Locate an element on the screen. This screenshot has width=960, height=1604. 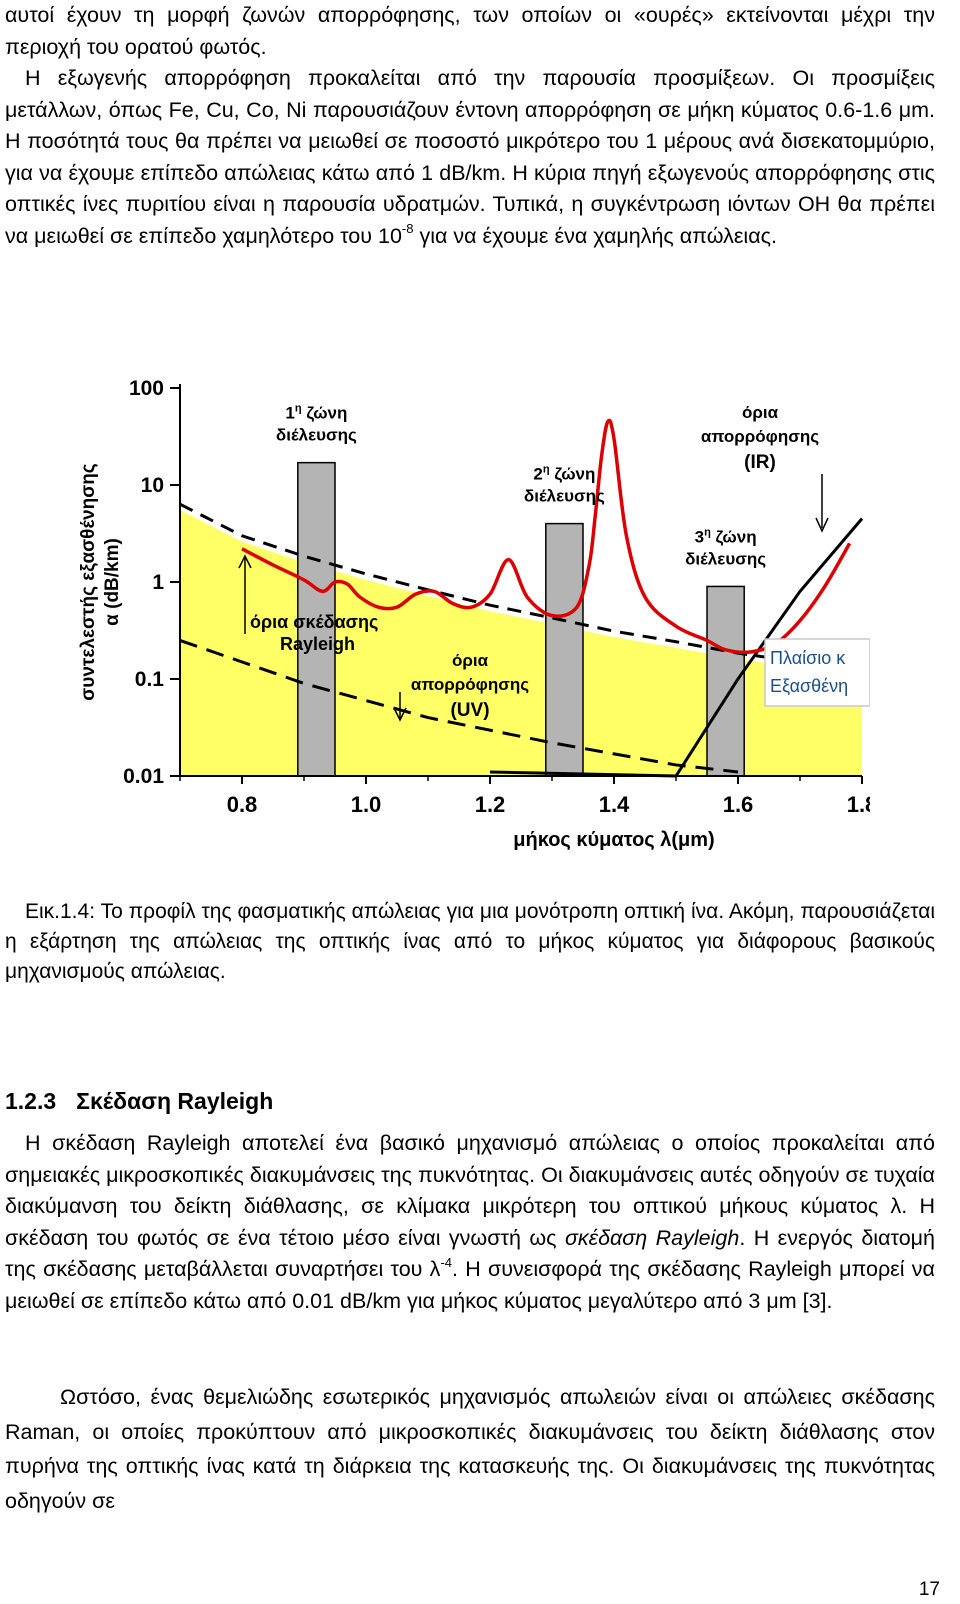
rayleigh-italic-term: σκέδαση Rayleigh is located at coordinates (652, 1237).